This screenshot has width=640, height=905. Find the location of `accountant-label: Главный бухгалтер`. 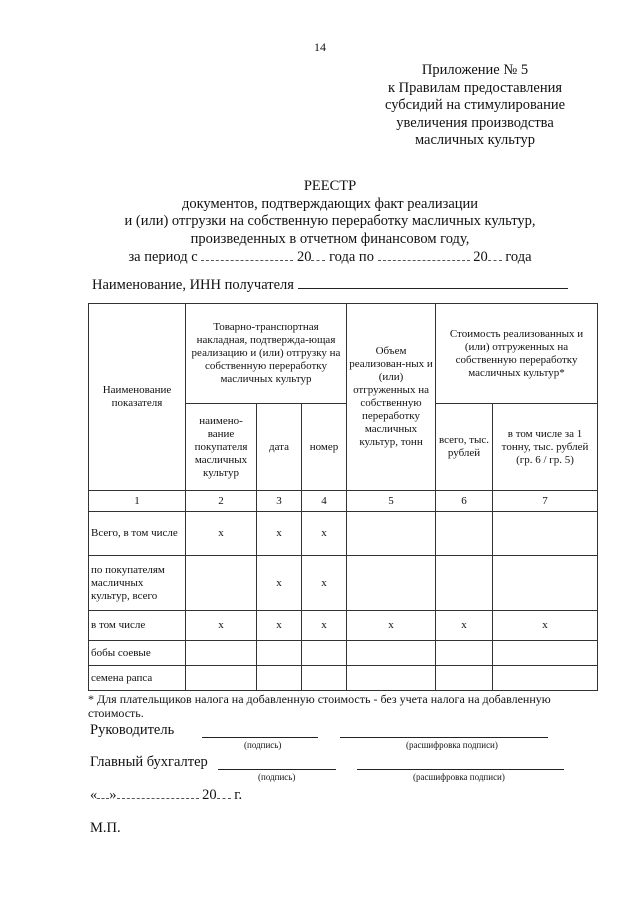

accountant-label: Главный бухгалтер is located at coordinates (149, 762).